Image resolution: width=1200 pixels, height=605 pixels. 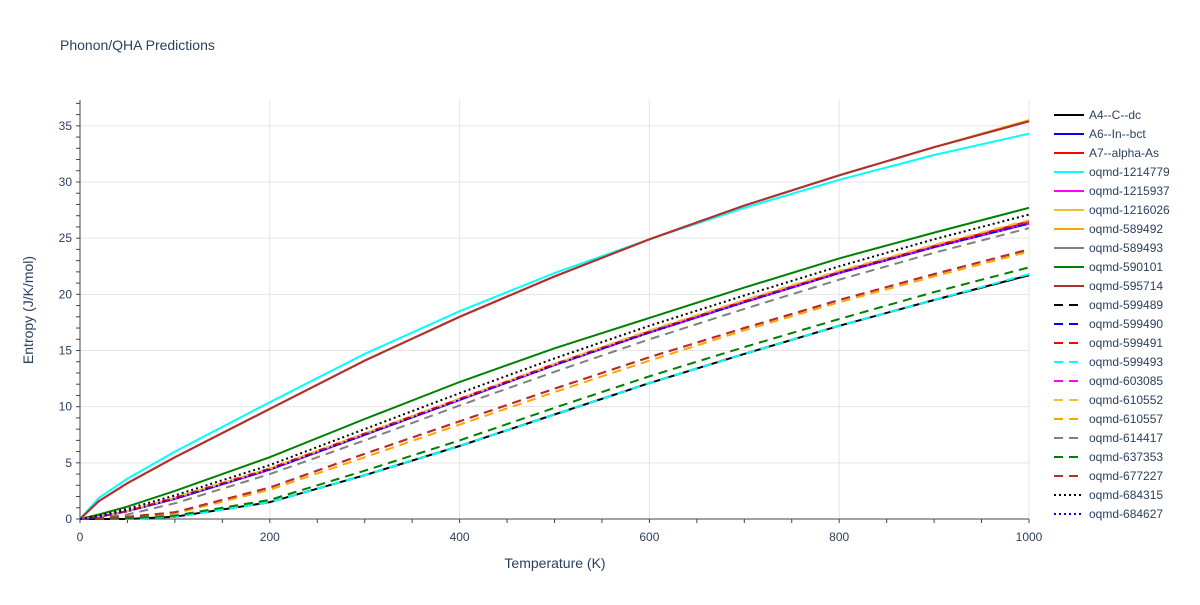 What do you see at coordinates (68, 463) in the screenshot?
I see `y-tick-label: 5` at bounding box center [68, 463].